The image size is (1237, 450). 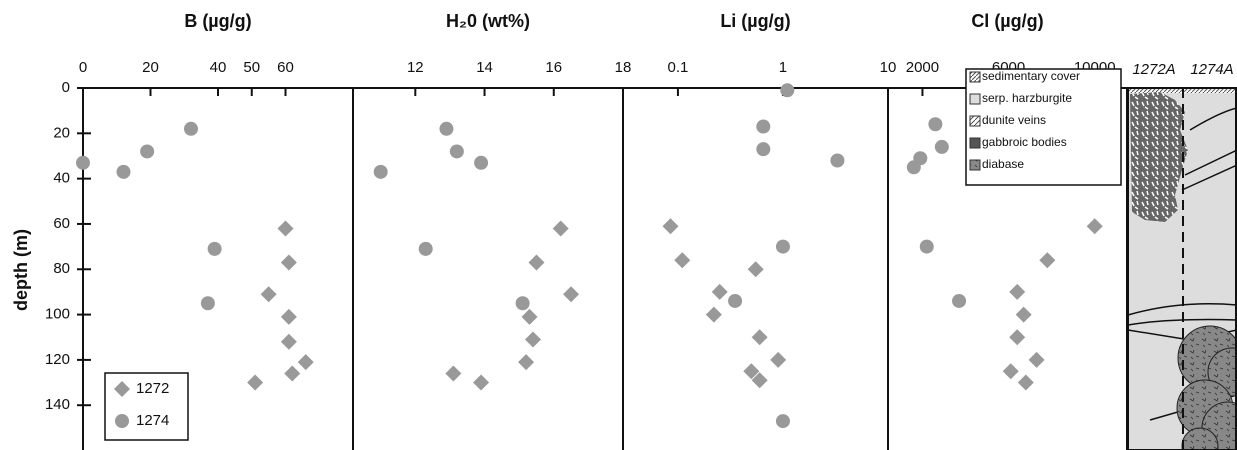 I want to click on x-tick-label: 50, so click(x=251, y=67).